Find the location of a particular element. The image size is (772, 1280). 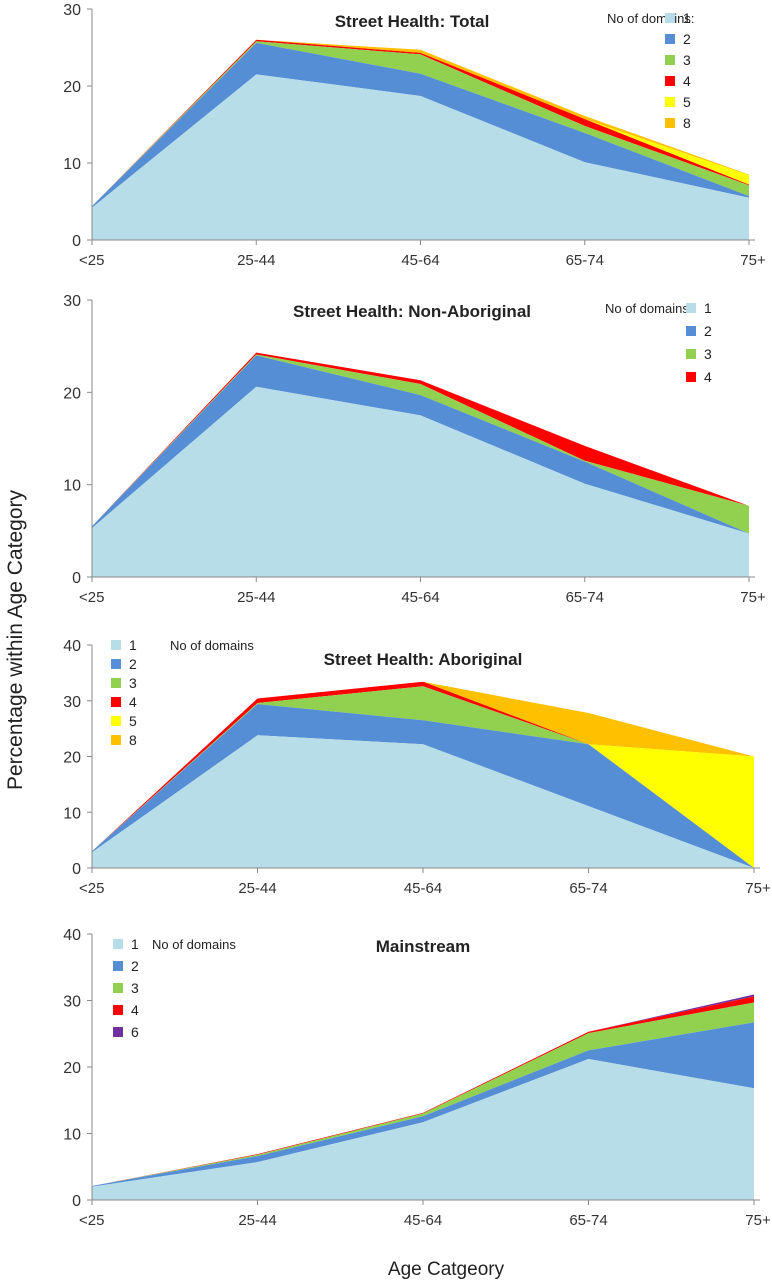

legend-label: 8 is located at coordinates (133, 740).